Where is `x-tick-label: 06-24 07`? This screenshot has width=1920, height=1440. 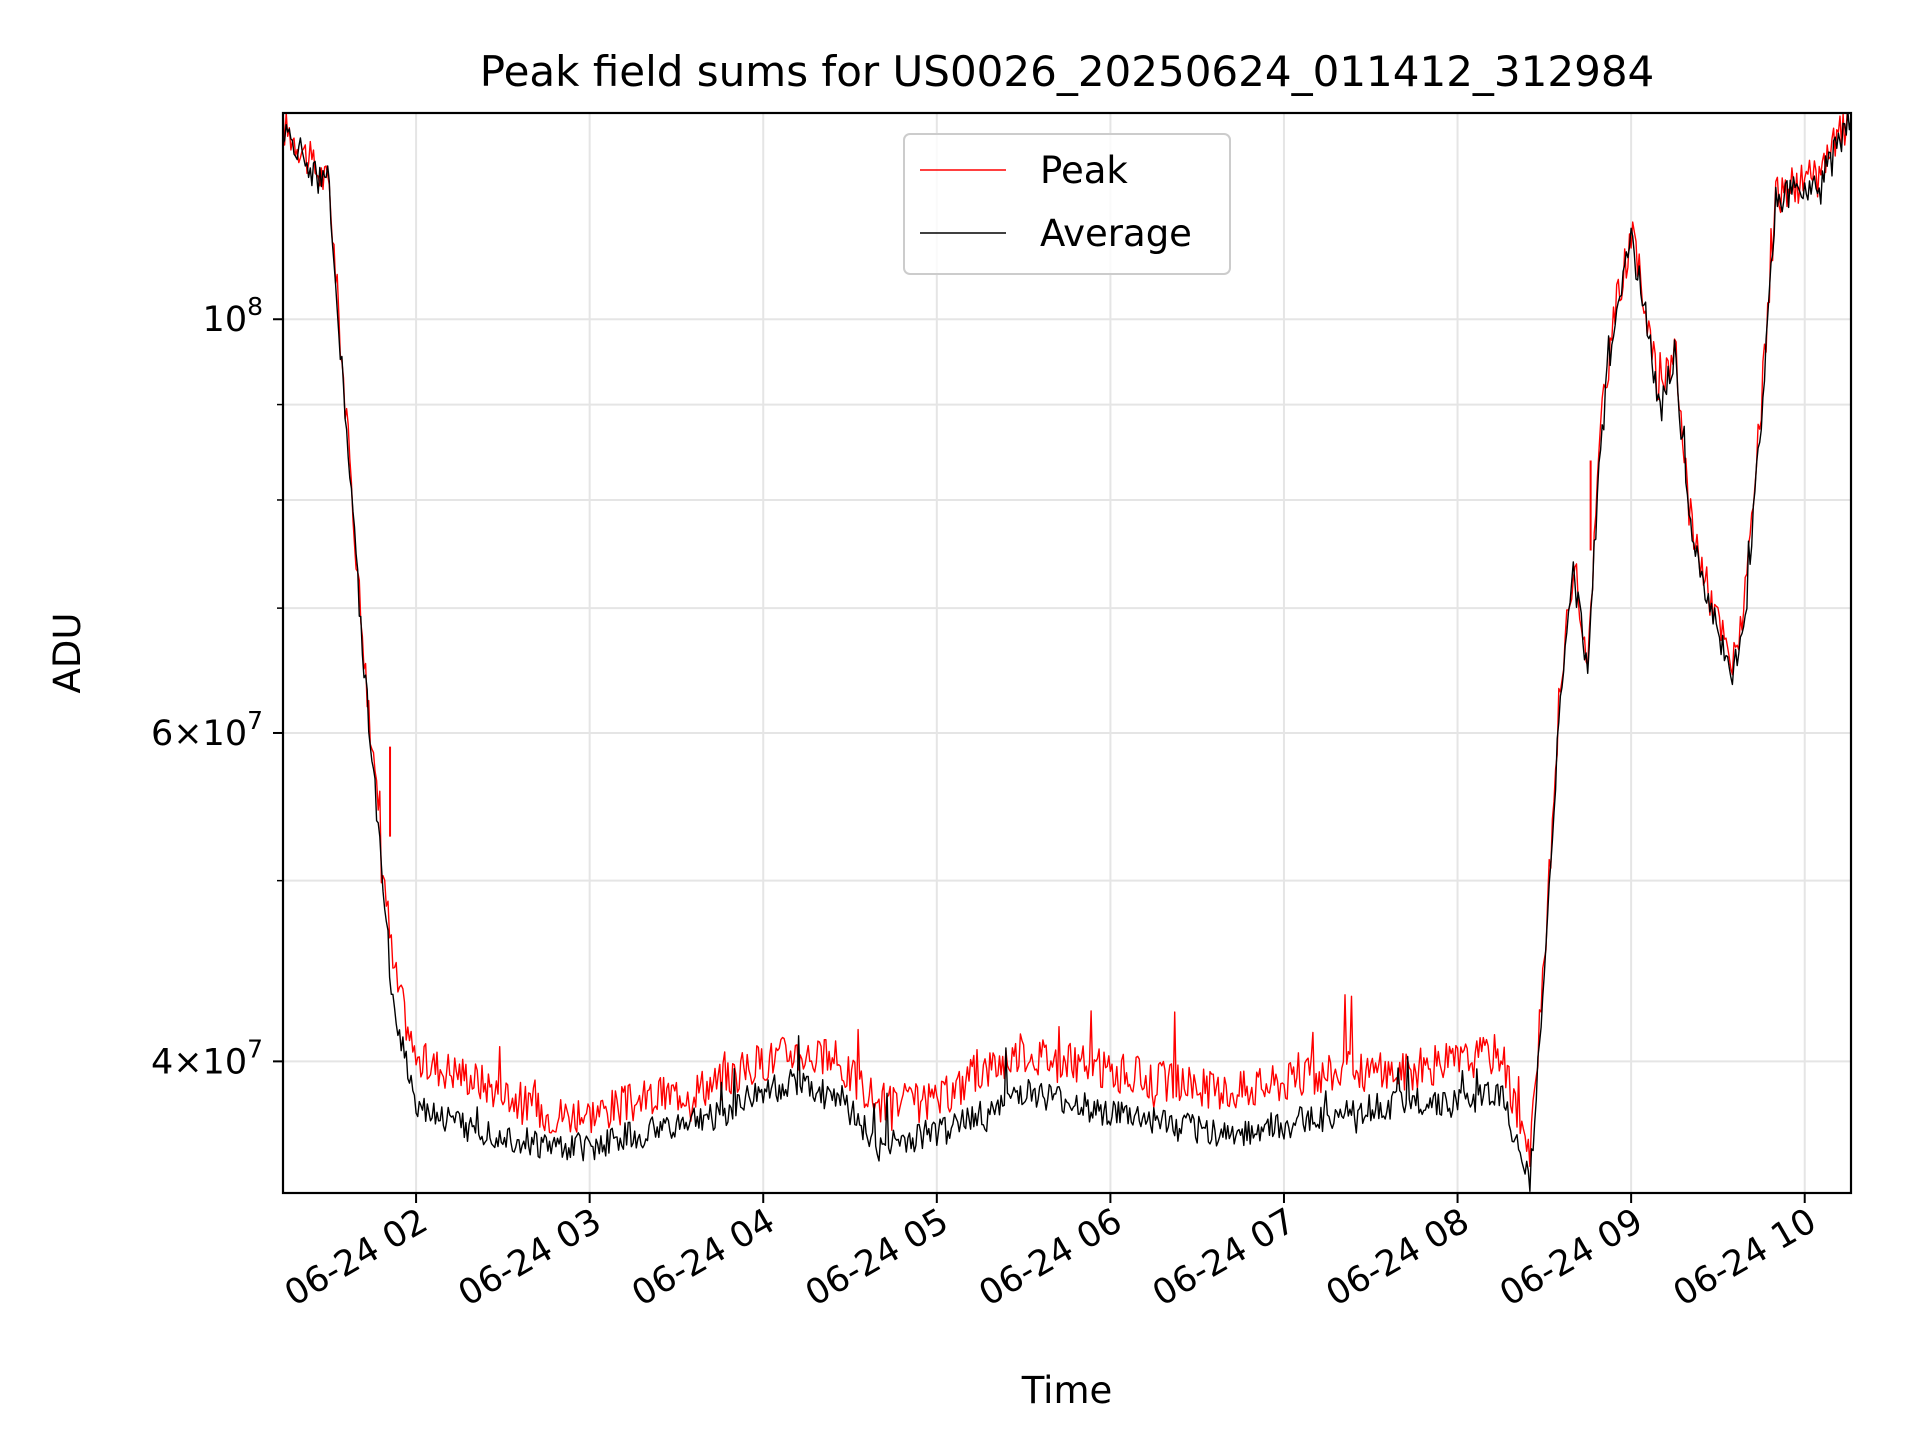
x-tick-label: 06-24 07 is located at coordinates (1224, 1257).